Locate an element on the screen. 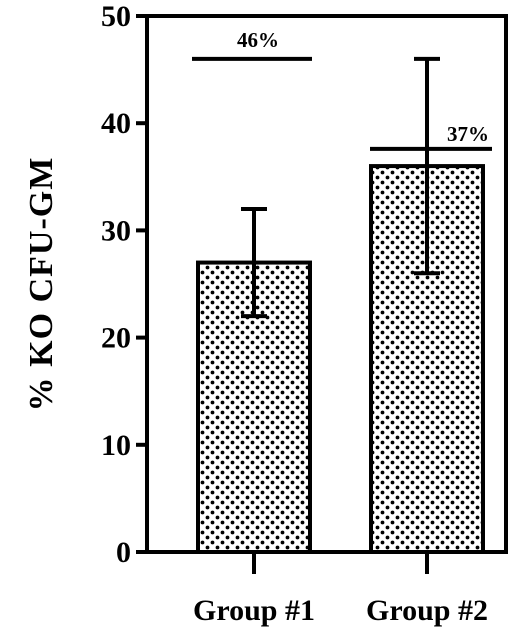 This screenshot has width=520, height=633. x-categories: Group #1 Group #2 is located at coordinates (340, 589).